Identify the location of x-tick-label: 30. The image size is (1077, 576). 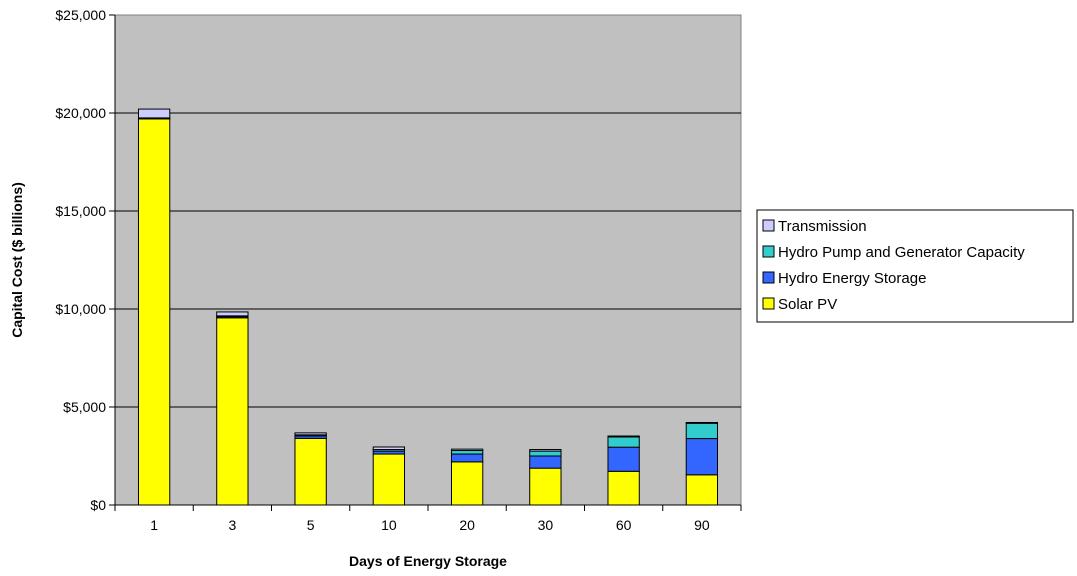
(546, 525).